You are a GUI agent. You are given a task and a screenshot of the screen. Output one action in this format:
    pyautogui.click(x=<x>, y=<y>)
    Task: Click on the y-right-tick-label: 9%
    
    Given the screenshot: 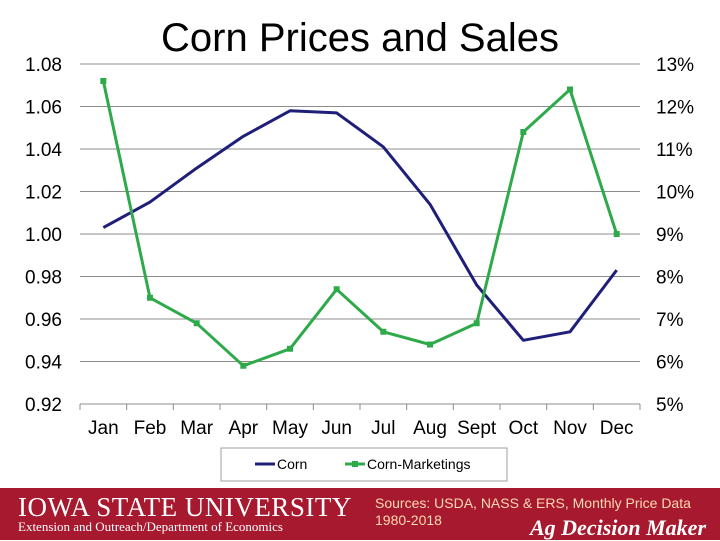 What is the action you would take?
    pyautogui.click(x=670, y=235)
    